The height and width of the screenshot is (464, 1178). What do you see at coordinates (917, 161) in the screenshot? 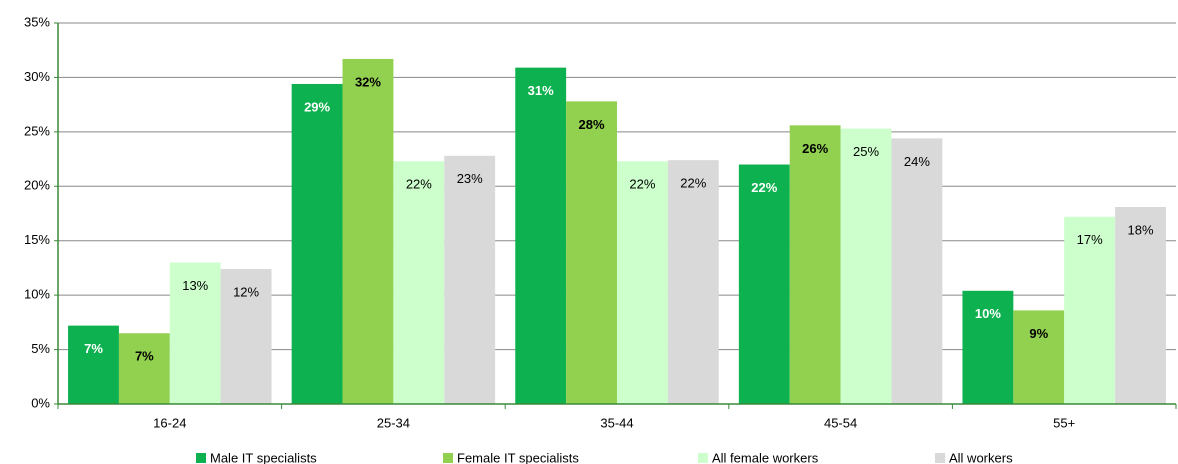
I see `data-label: 24%` at bounding box center [917, 161].